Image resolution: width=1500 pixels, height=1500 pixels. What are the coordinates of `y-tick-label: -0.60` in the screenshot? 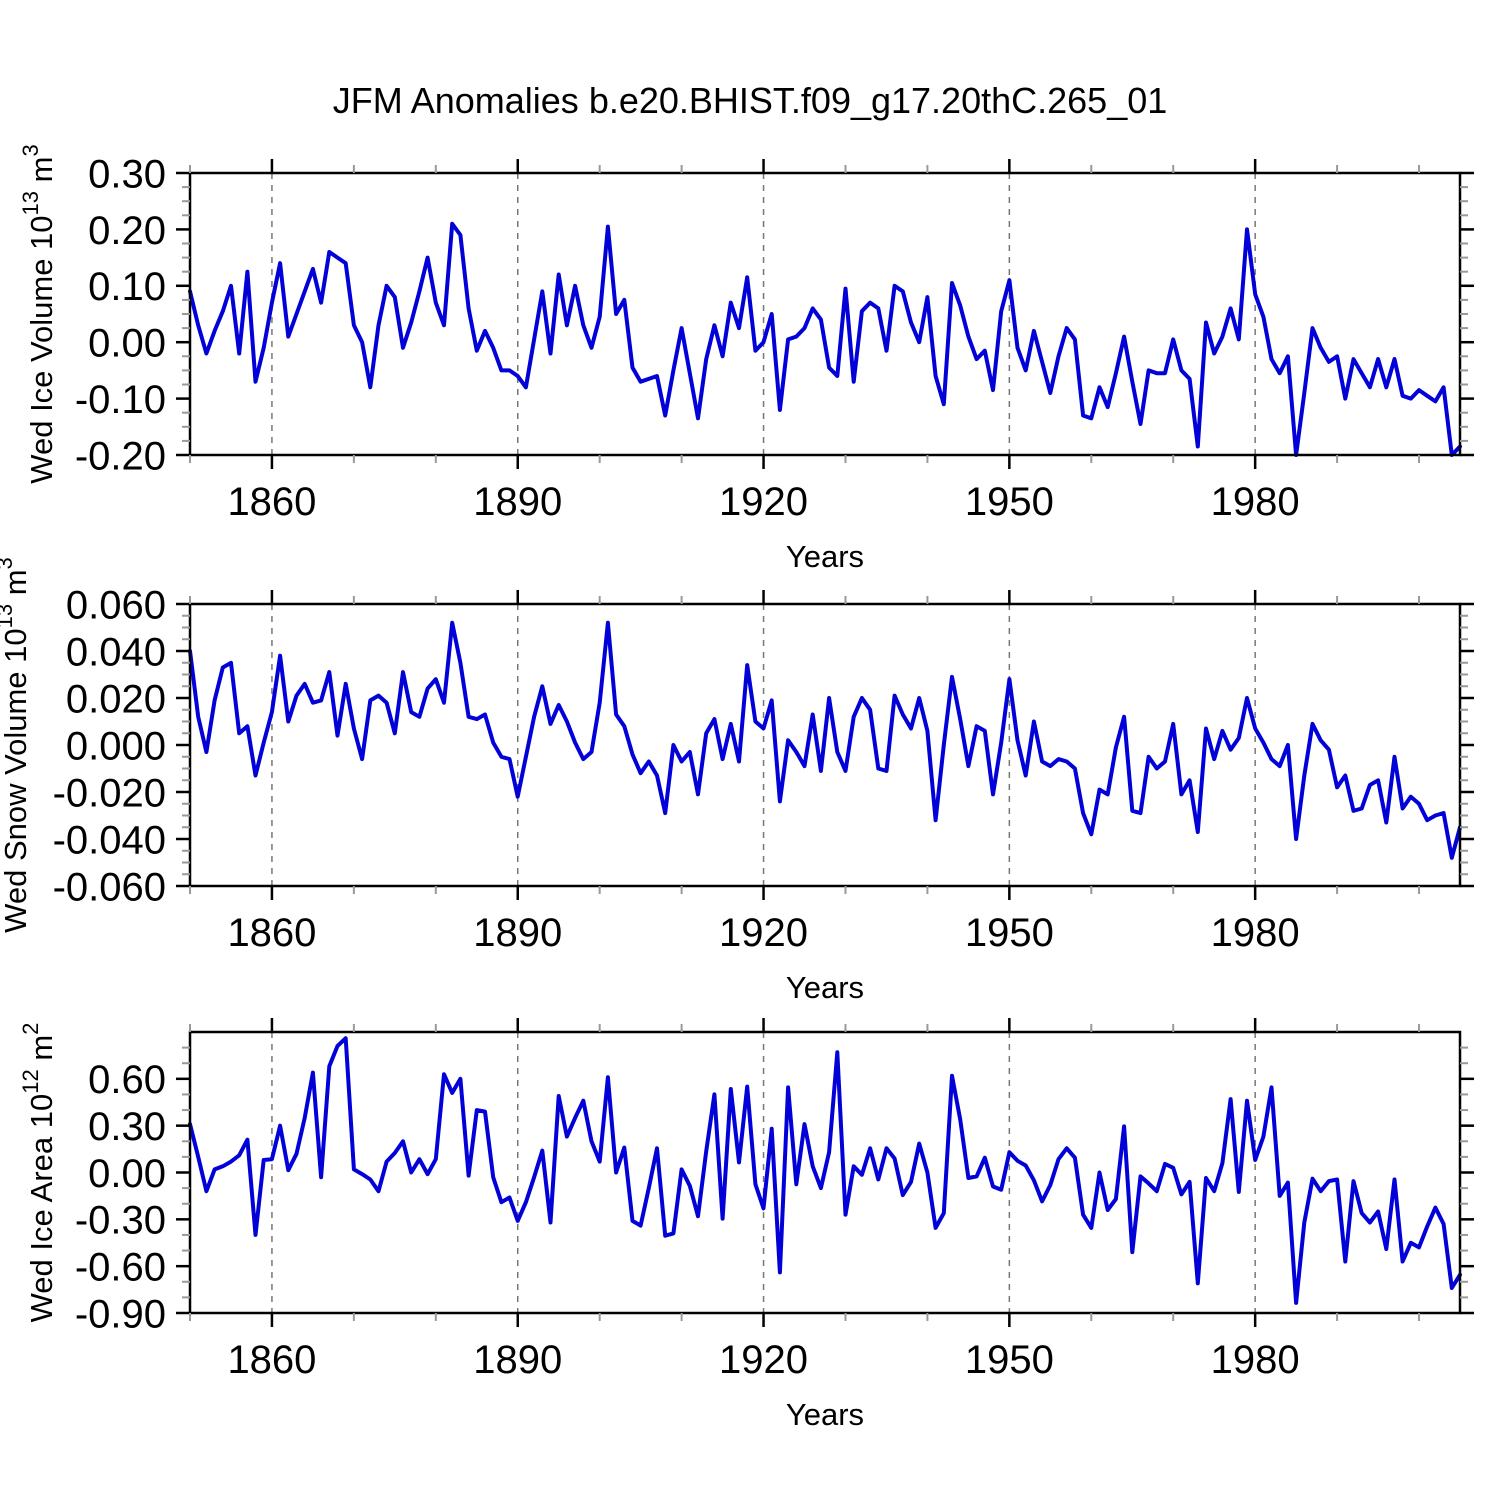 It's located at (120, 1268).